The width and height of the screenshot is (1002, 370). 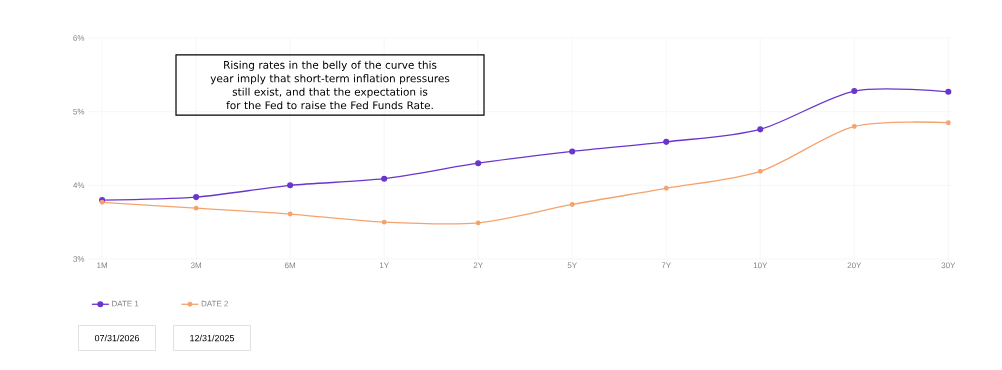 What do you see at coordinates (330, 85) in the screenshot?
I see `annotation: Rising rates in the belly of the curve this year imply that short-term inflation pressures still exist, and that the expectation is for the Fed to raise the Fed Funds Rate.` at bounding box center [330, 85].